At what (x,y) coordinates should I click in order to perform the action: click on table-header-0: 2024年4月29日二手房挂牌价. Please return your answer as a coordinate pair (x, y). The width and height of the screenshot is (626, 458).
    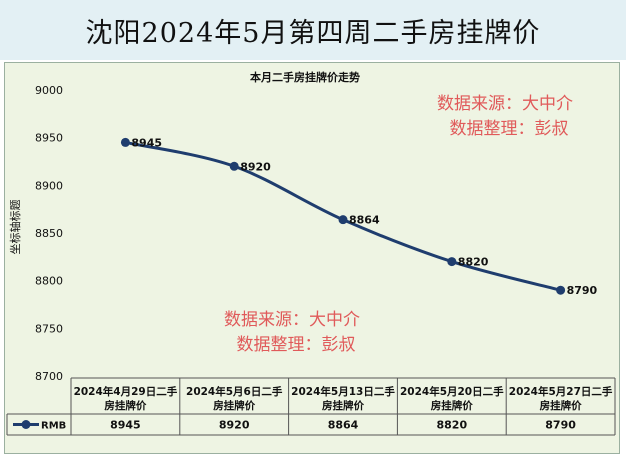
    Looking at the image, I should click on (126, 398).